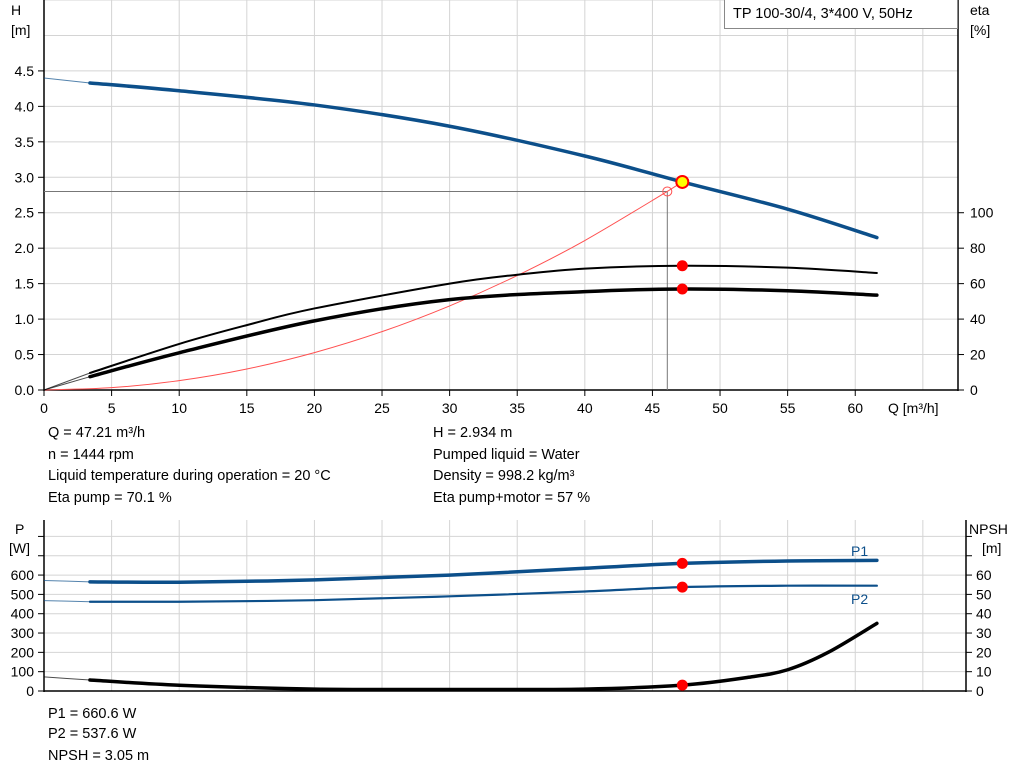 The image size is (1024, 781). What do you see at coordinates (16, 10) in the screenshot?
I see `h-axis-label: H` at bounding box center [16, 10].